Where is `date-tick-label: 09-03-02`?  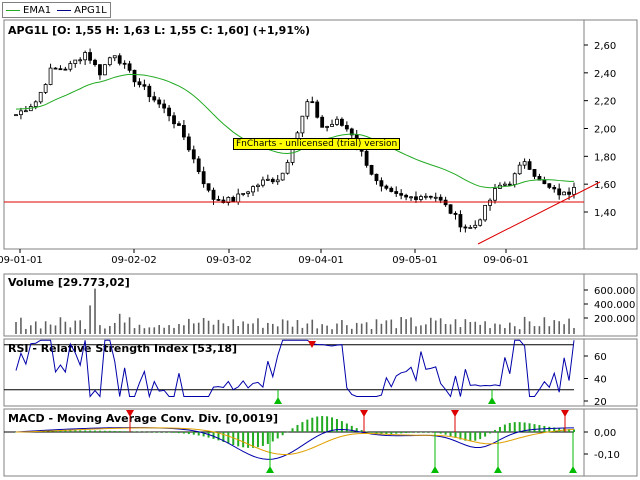 date-tick-label: 09-03-02 is located at coordinates (228, 260).